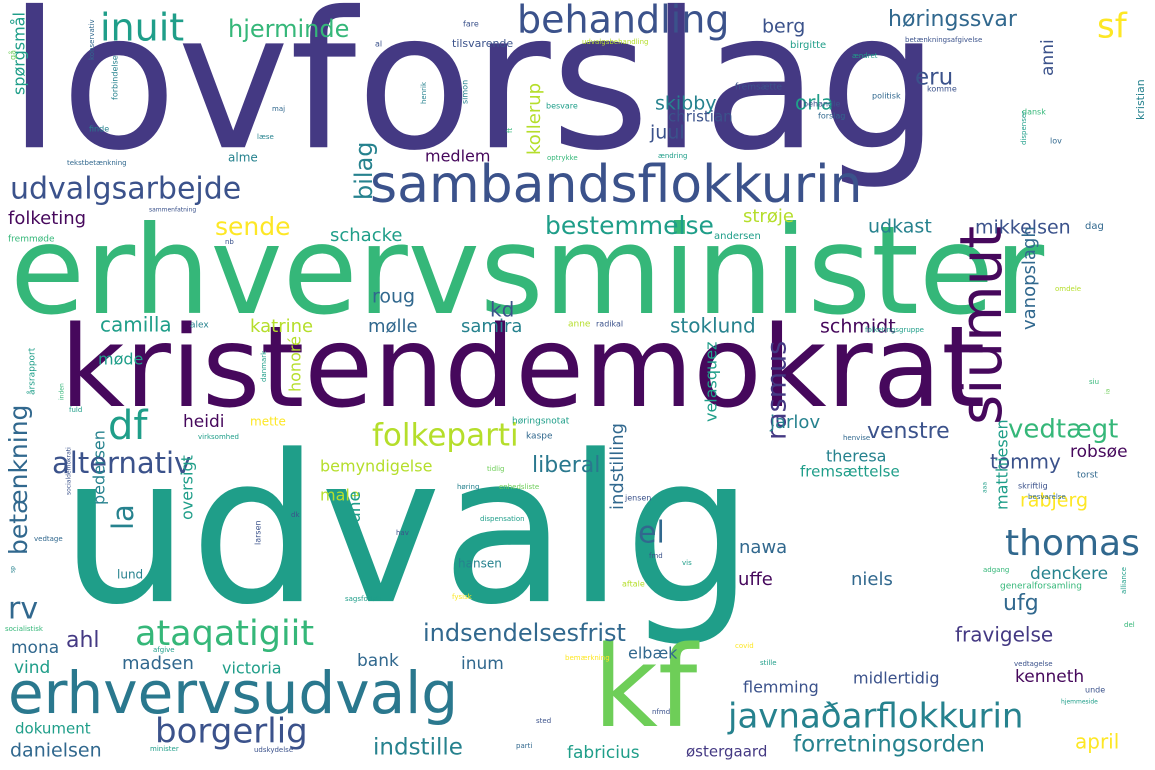 The width and height of the screenshot is (1155, 770). Describe the element at coordinates (744, 646) in the screenshot. I see `word-covid: covid` at that location.